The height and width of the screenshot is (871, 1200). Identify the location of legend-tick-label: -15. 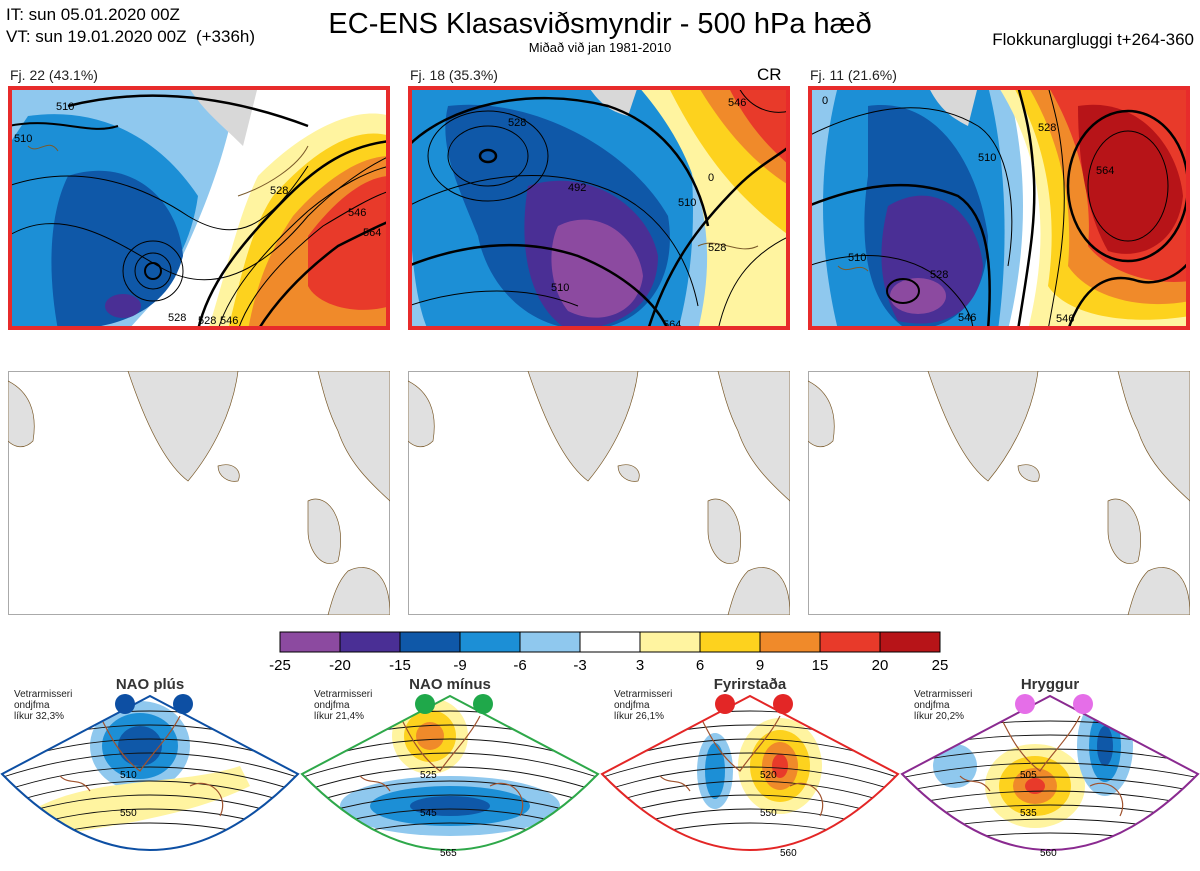
(400, 665).